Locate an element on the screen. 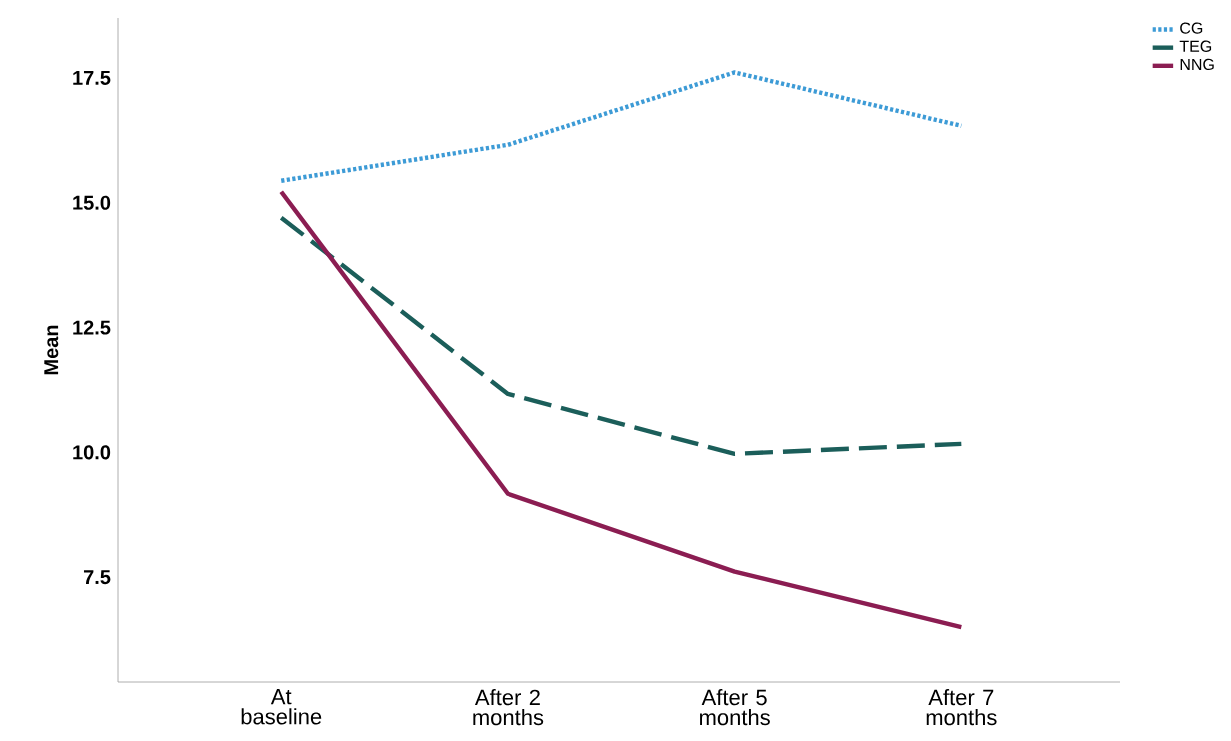 The height and width of the screenshot is (741, 1231). legend-label: NNG is located at coordinates (1197, 64).